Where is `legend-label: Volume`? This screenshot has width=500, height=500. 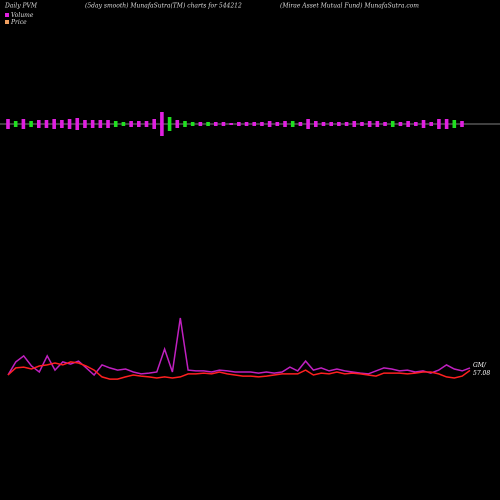 legend-label: Volume is located at coordinates (22, 15).